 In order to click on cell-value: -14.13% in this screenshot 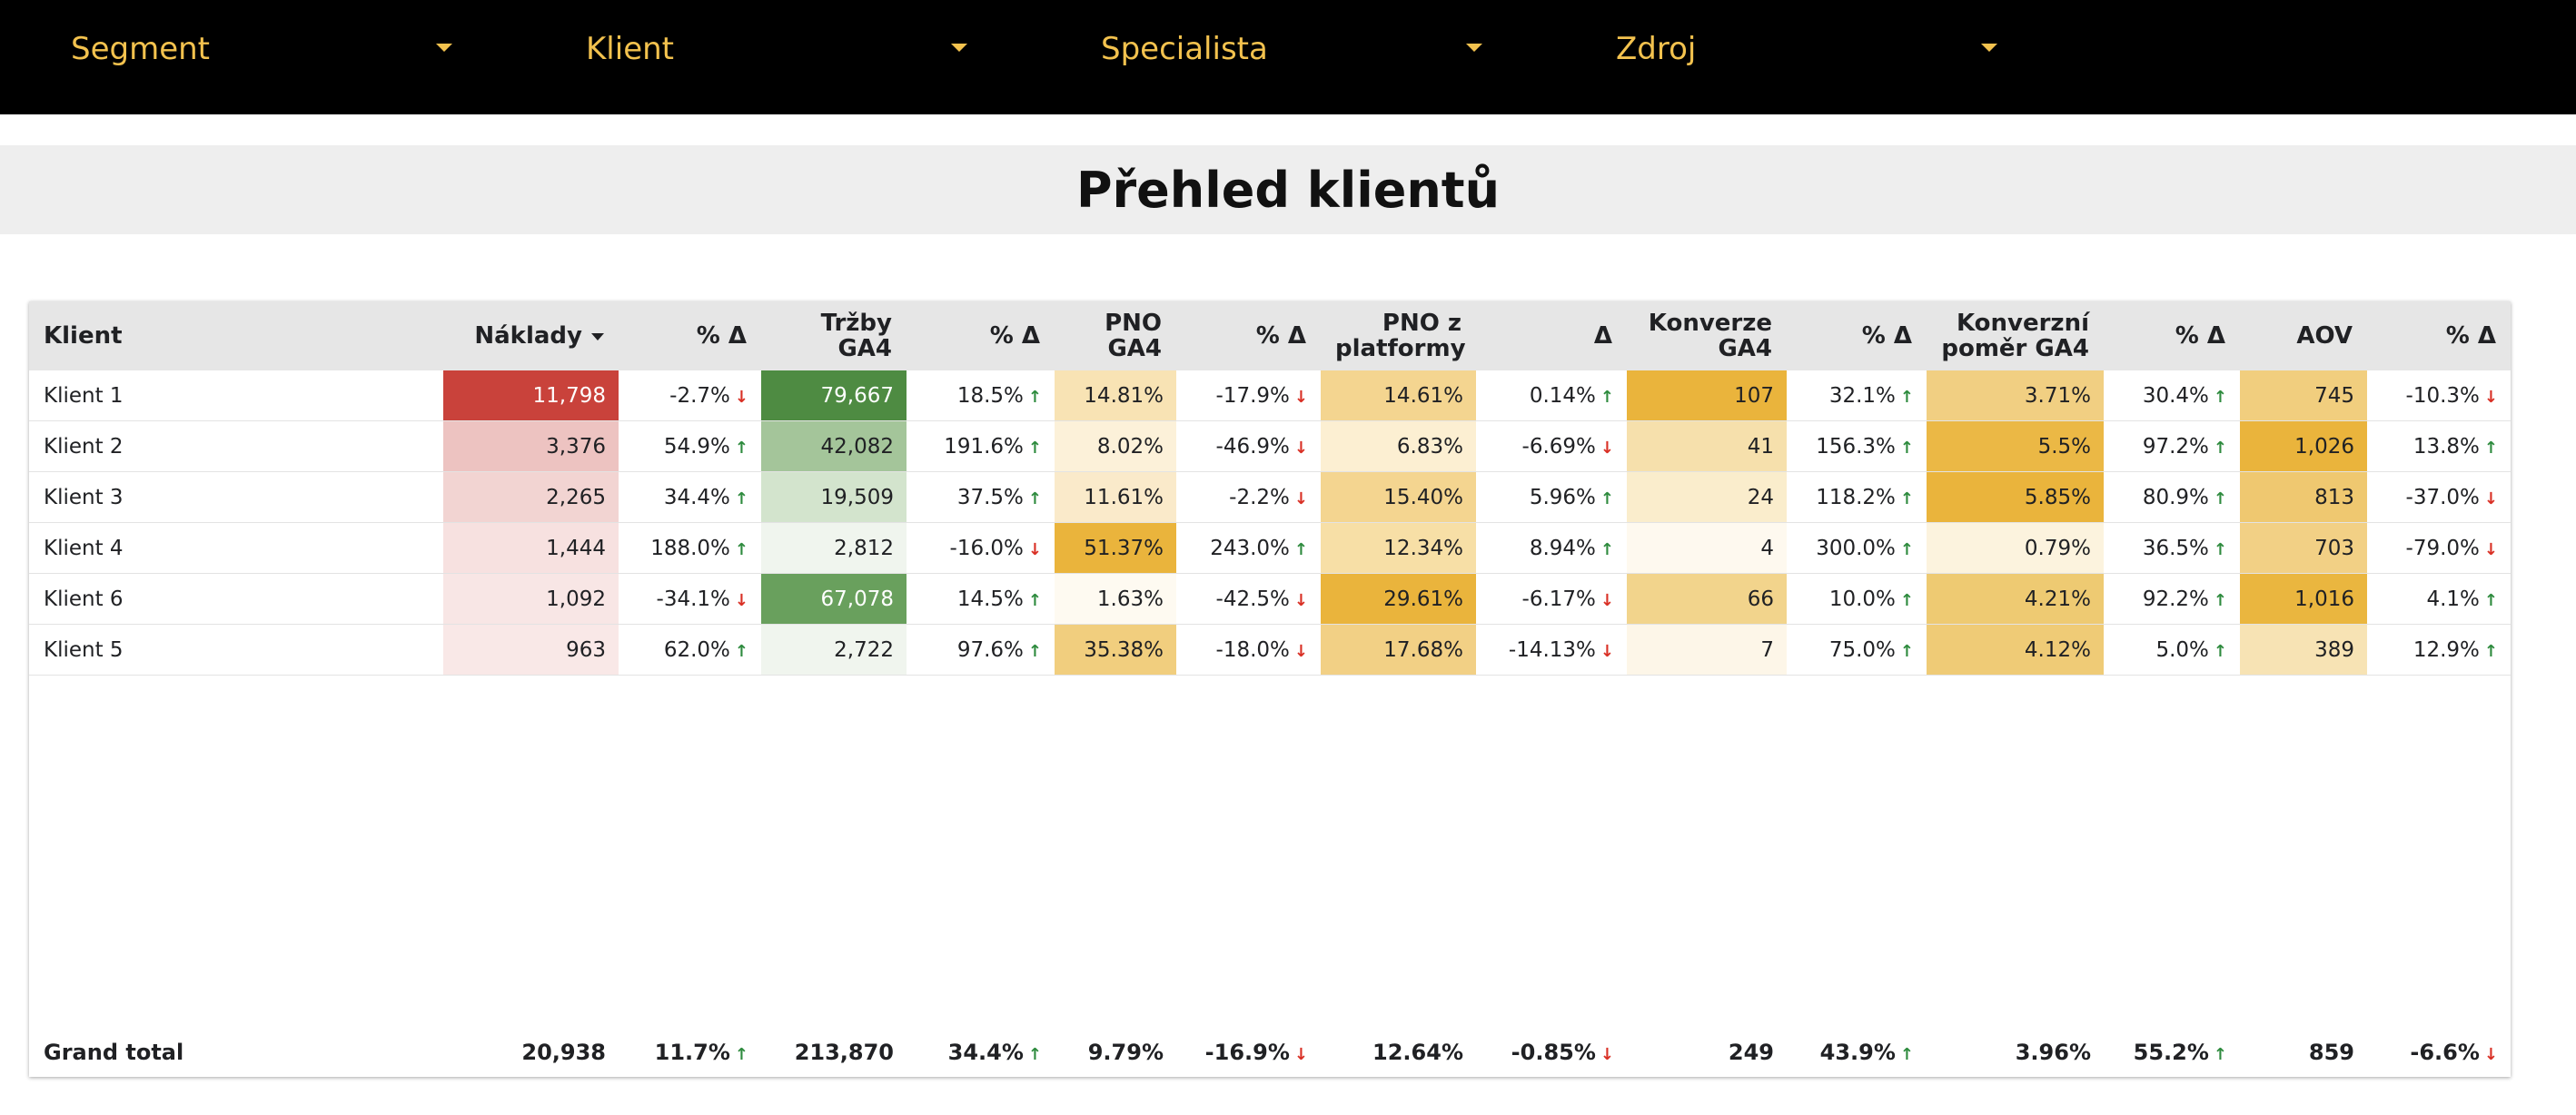, I will do `click(1552, 649)`.